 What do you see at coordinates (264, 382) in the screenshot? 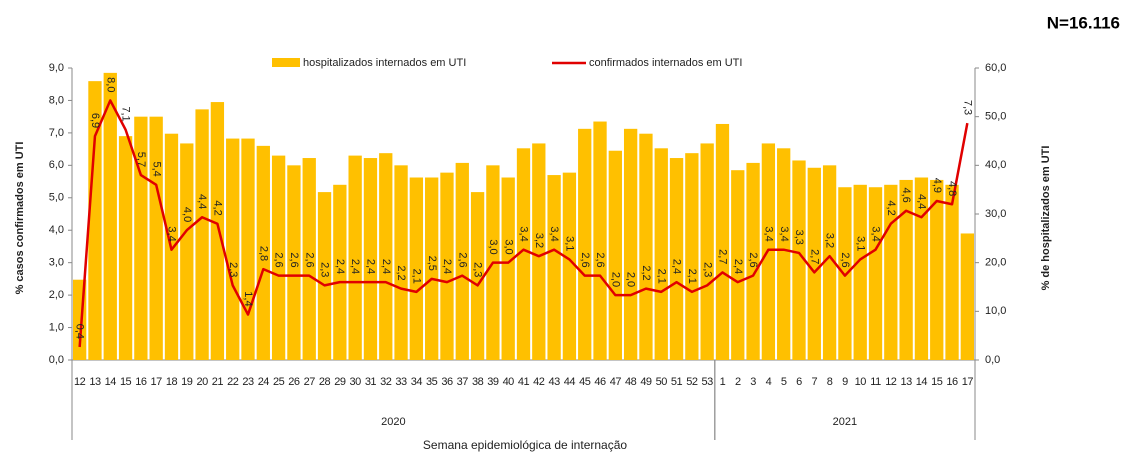
I see `x-tick-label: 24` at bounding box center [264, 382].